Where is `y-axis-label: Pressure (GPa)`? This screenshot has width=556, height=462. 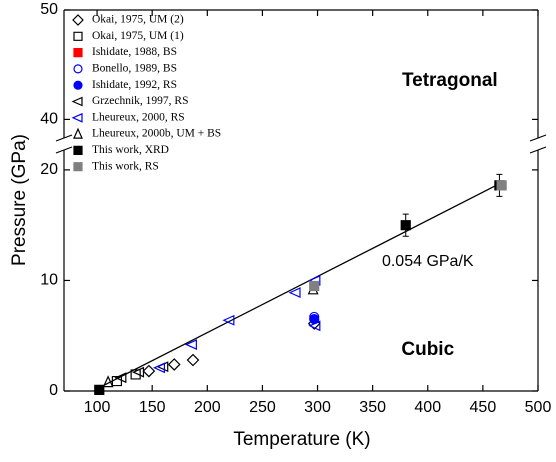 y-axis-label: Pressure (GPa) is located at coordinates (19, 200).